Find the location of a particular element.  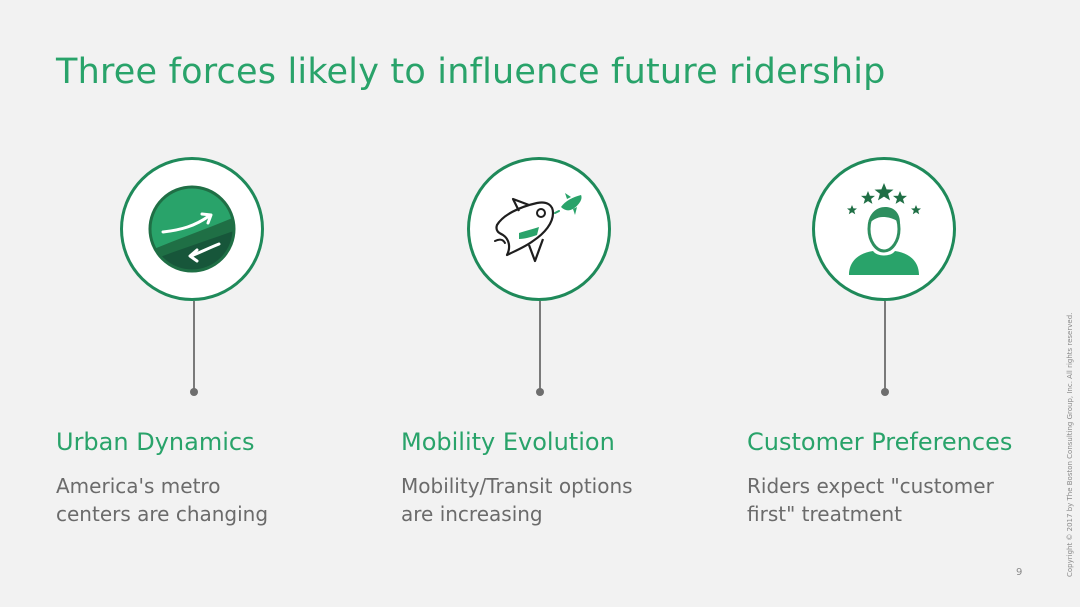

force-title: Mobility Evolution is located at coordinates (508, 442).